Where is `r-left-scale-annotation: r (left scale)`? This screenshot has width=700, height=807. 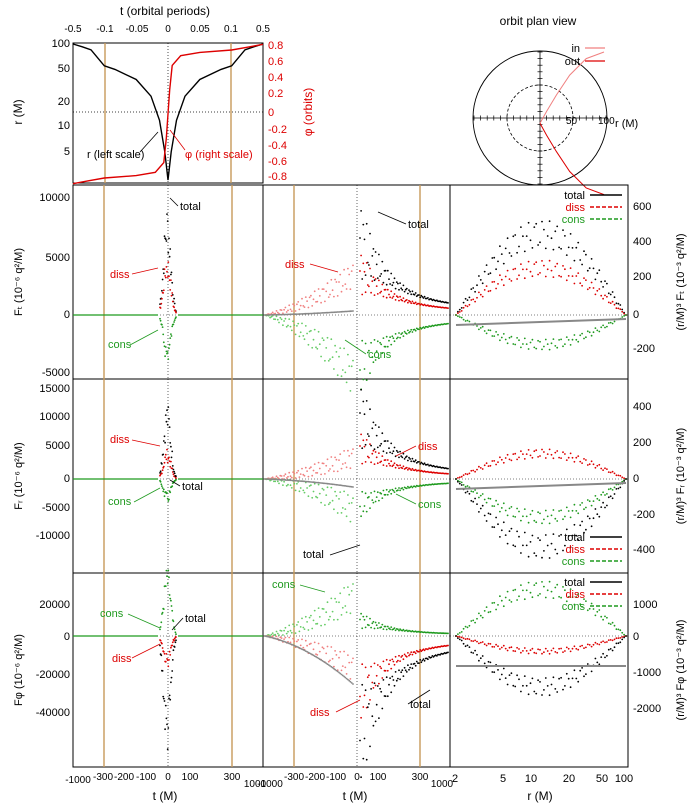 r-left-scale-annotation: r (left scale) is located at coordinates (115, 155).